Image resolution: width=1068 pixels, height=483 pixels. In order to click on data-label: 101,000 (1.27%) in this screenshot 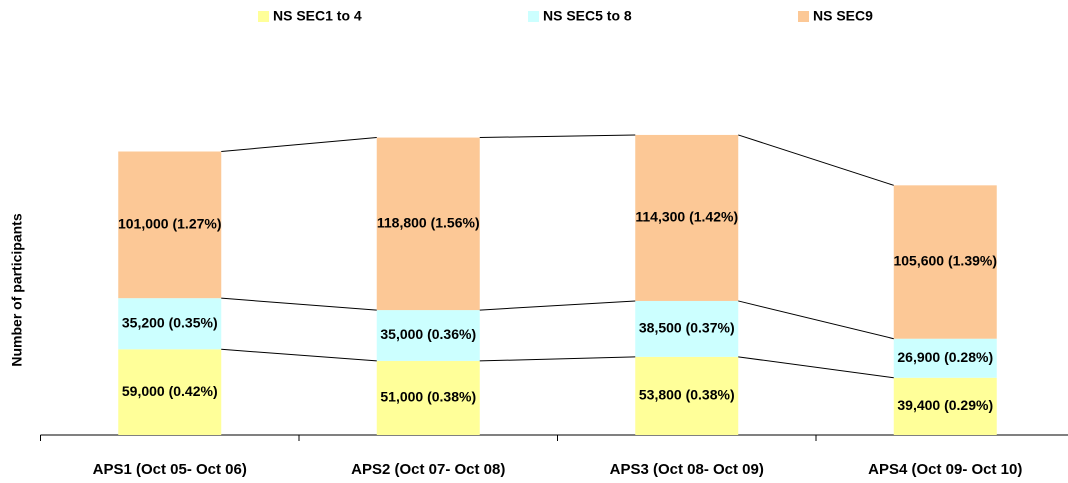, I will do `click(170, 224)`.